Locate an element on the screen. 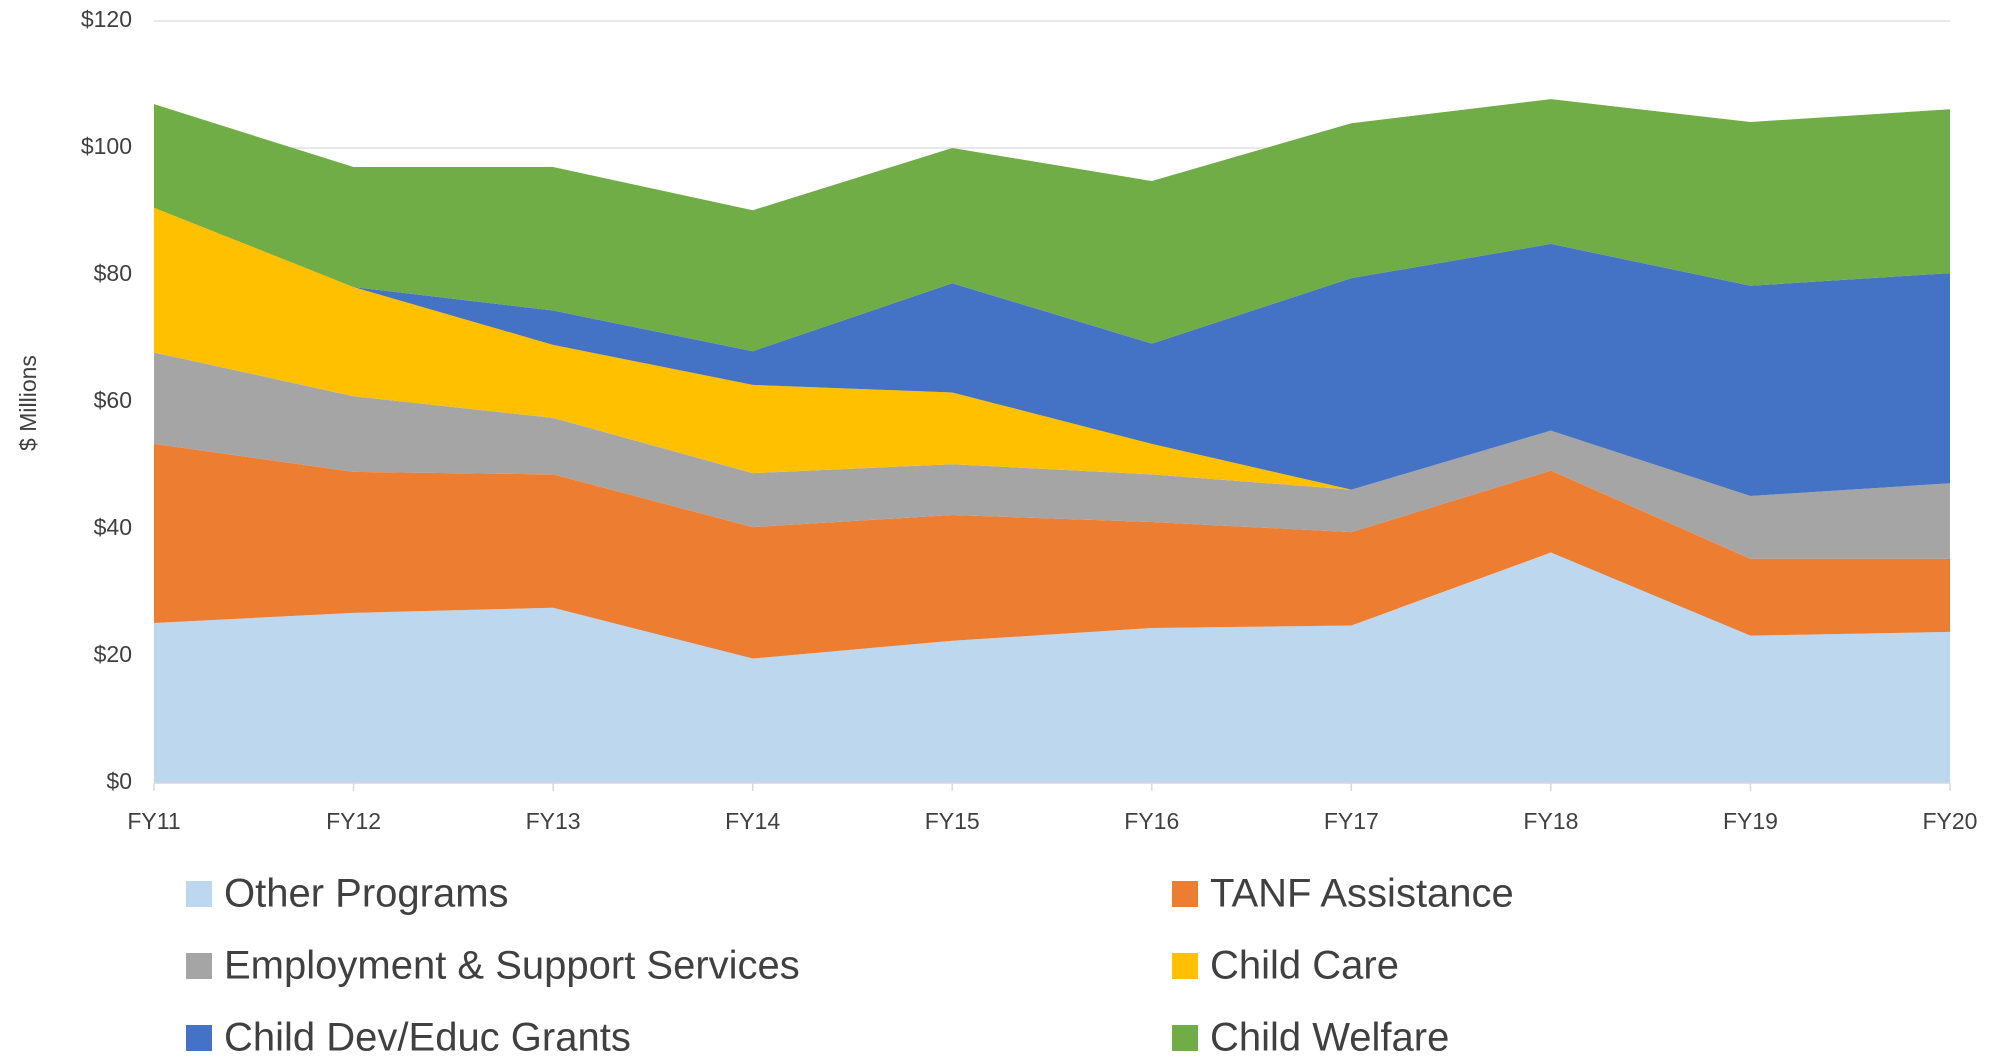 The height and width of the screenshot is (1057, 1998). x-tick-label: FY17 is located at coordinates (1351, 821).